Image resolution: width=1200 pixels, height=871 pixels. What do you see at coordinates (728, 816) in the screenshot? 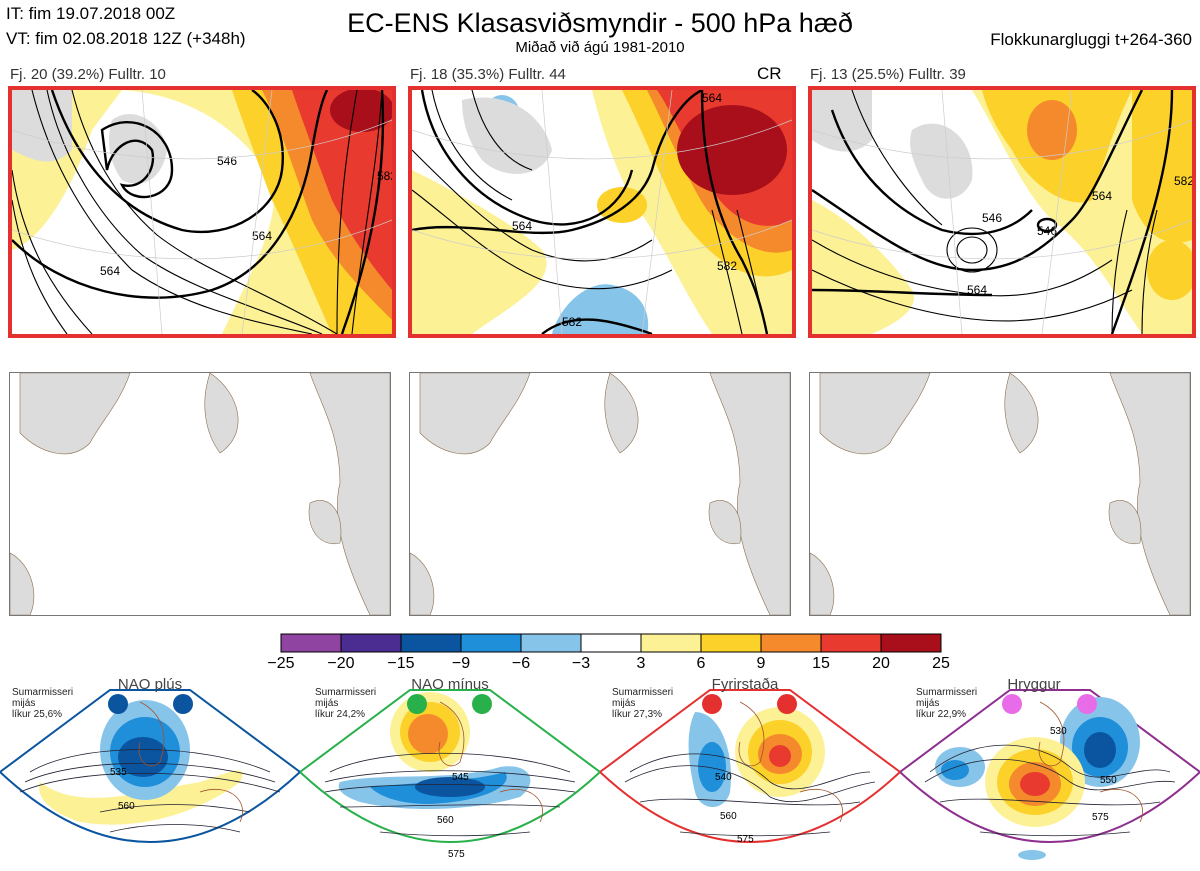
I see `regime-blocking-contour: 560` at bounding box center [728, 816].